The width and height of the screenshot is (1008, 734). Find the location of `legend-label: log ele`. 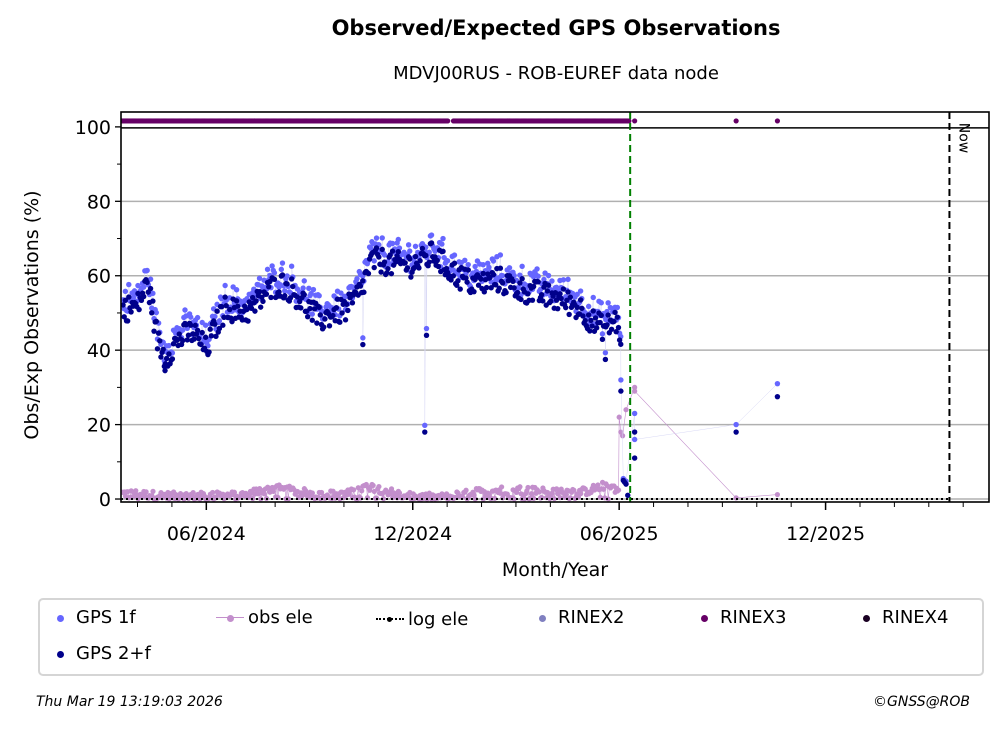

legend-label: log ele is located at coordinates (438, 619).